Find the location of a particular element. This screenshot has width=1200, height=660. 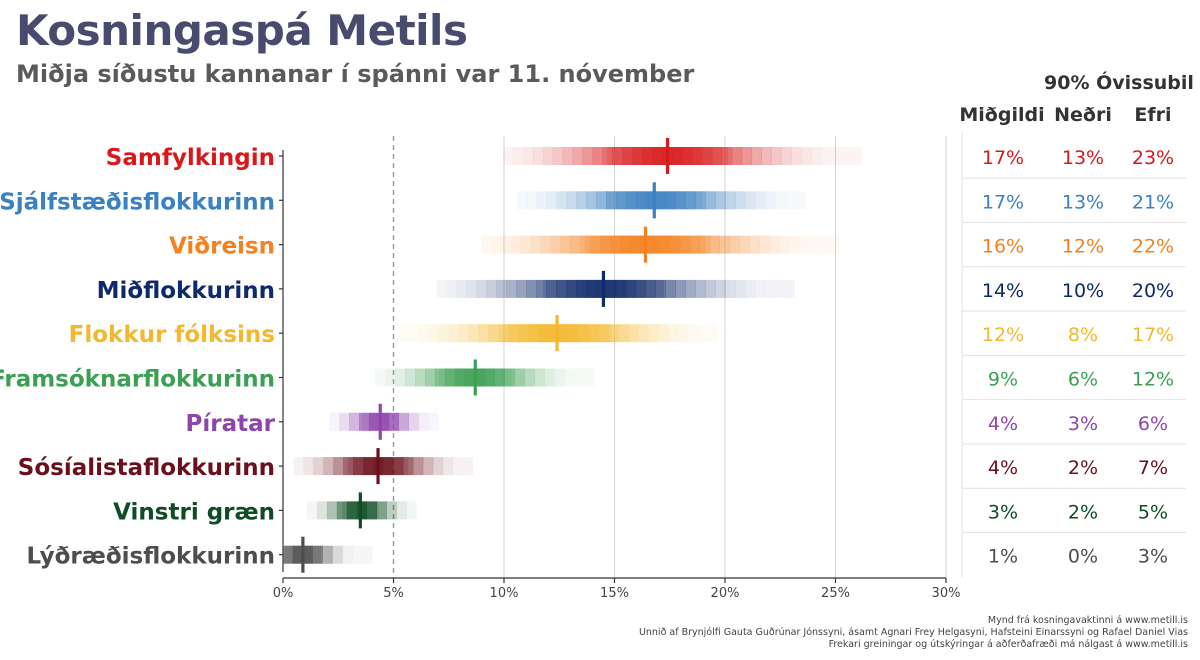

x-tick-label: 25% is located at coordinates (835, 593).